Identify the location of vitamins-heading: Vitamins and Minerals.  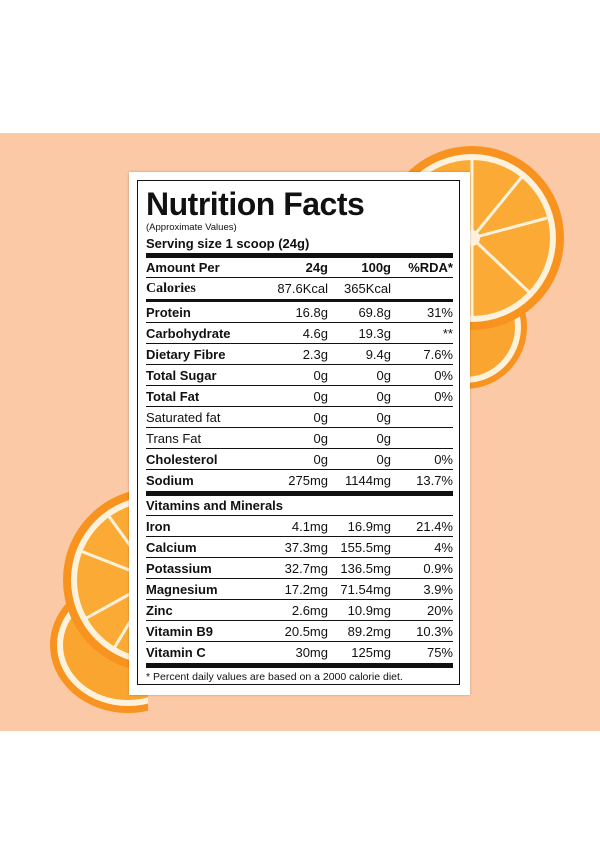
(215, 505).